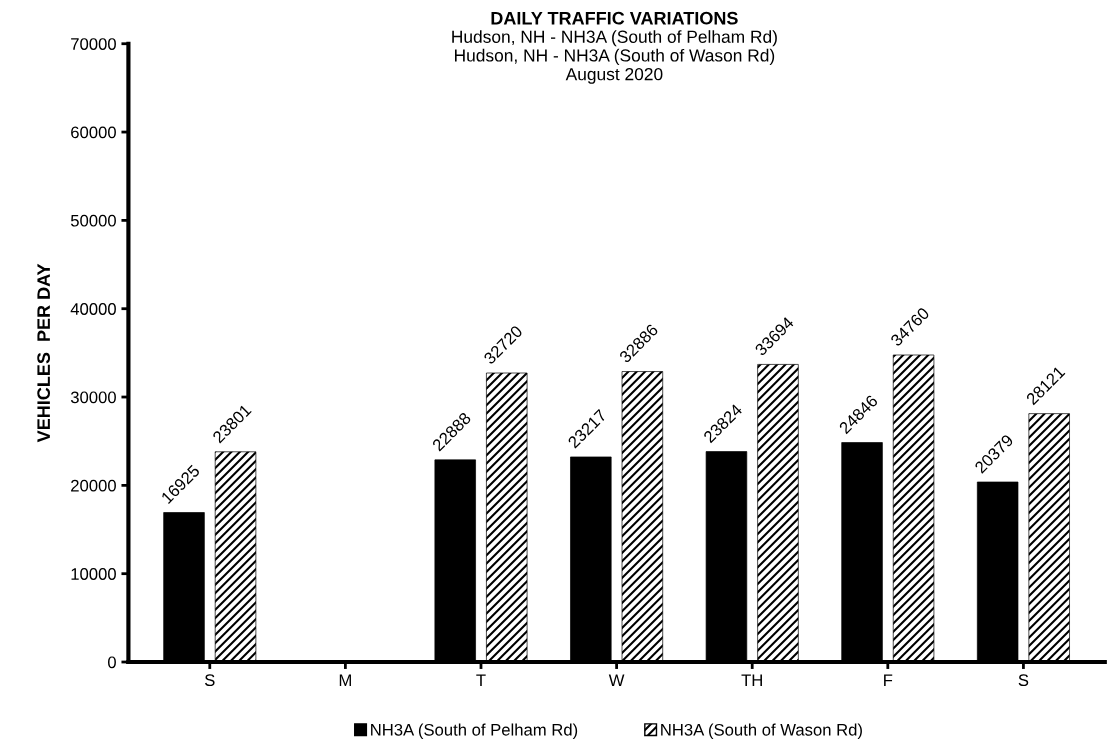 This screenshot has height=754, width=1107. I want to click on x-tick-label: F, so click(888, 680).